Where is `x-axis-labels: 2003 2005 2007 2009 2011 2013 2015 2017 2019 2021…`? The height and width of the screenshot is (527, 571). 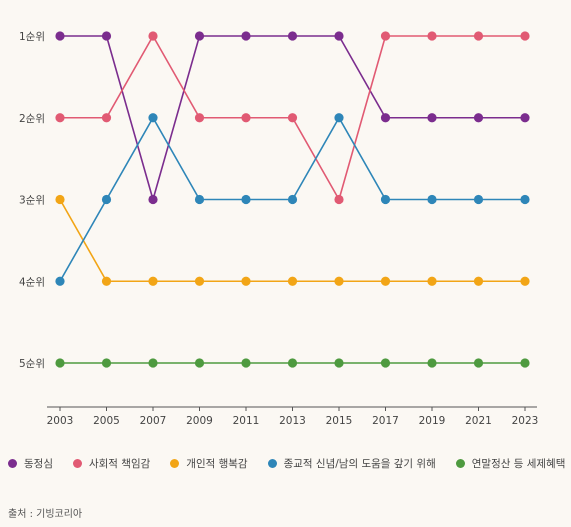 x-axis-labels: 2003 2005 2007 2009 2011 2013 2015 2017 2019 2021… is located at coordinates (293, 421).